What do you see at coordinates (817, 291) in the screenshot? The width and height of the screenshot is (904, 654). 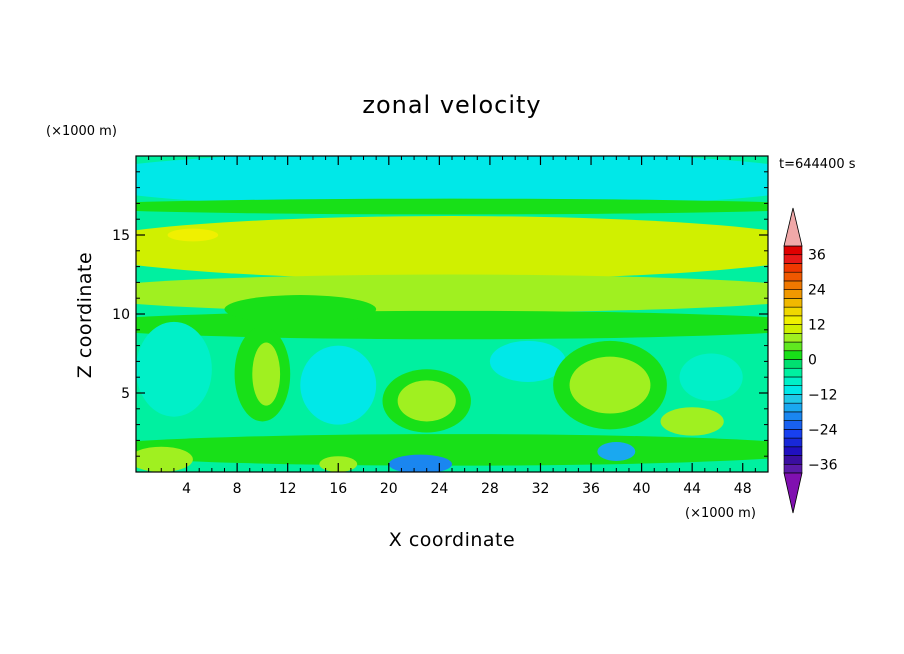 I see `colorbar-label: 24` at bounding box center [817, 291].